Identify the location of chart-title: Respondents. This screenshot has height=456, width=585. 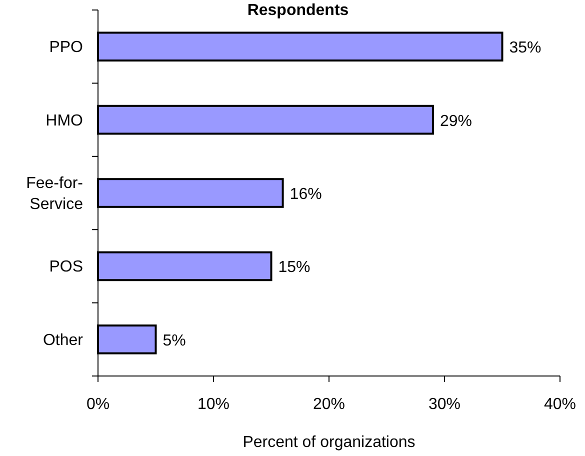
(298, 10).